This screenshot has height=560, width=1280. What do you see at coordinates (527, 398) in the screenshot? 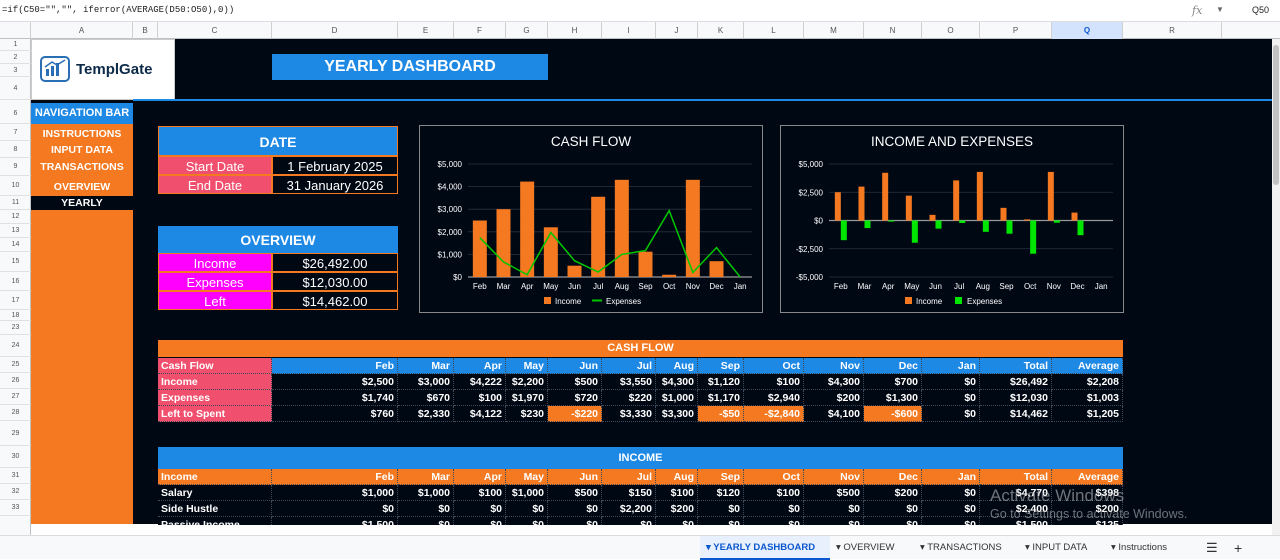
I see `table-cell: $1,970` at bounding box center [527, 398].